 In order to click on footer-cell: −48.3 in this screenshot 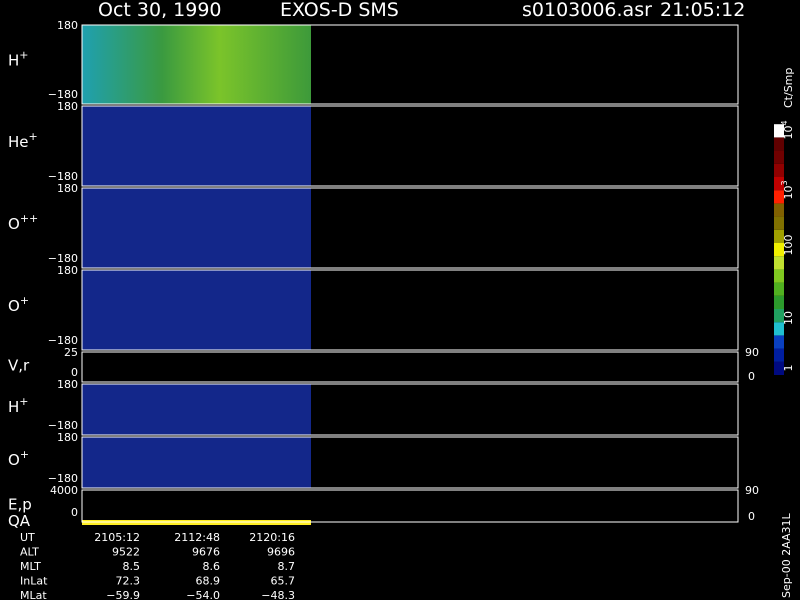, I will do `click(278, 594)`.